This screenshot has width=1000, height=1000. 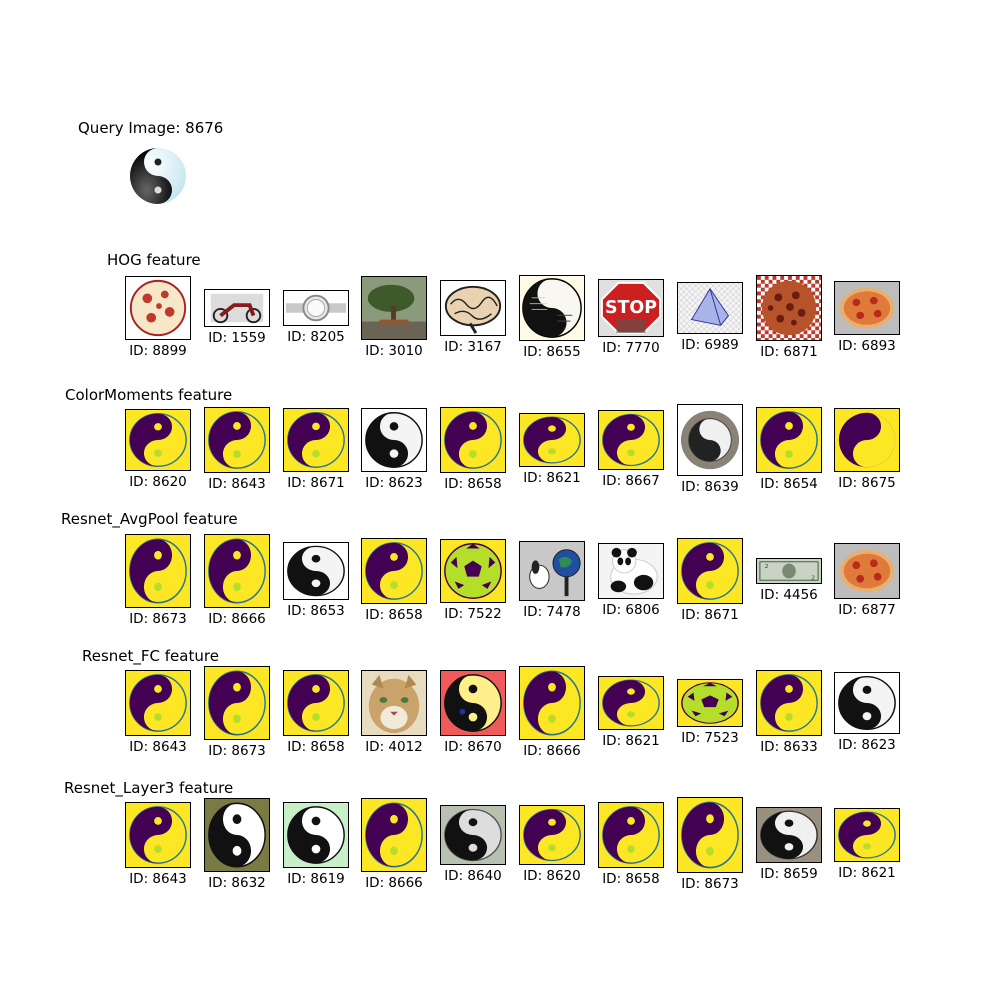 I want to click on result-id-label: ID: 8671, so click(x=316, y=483).